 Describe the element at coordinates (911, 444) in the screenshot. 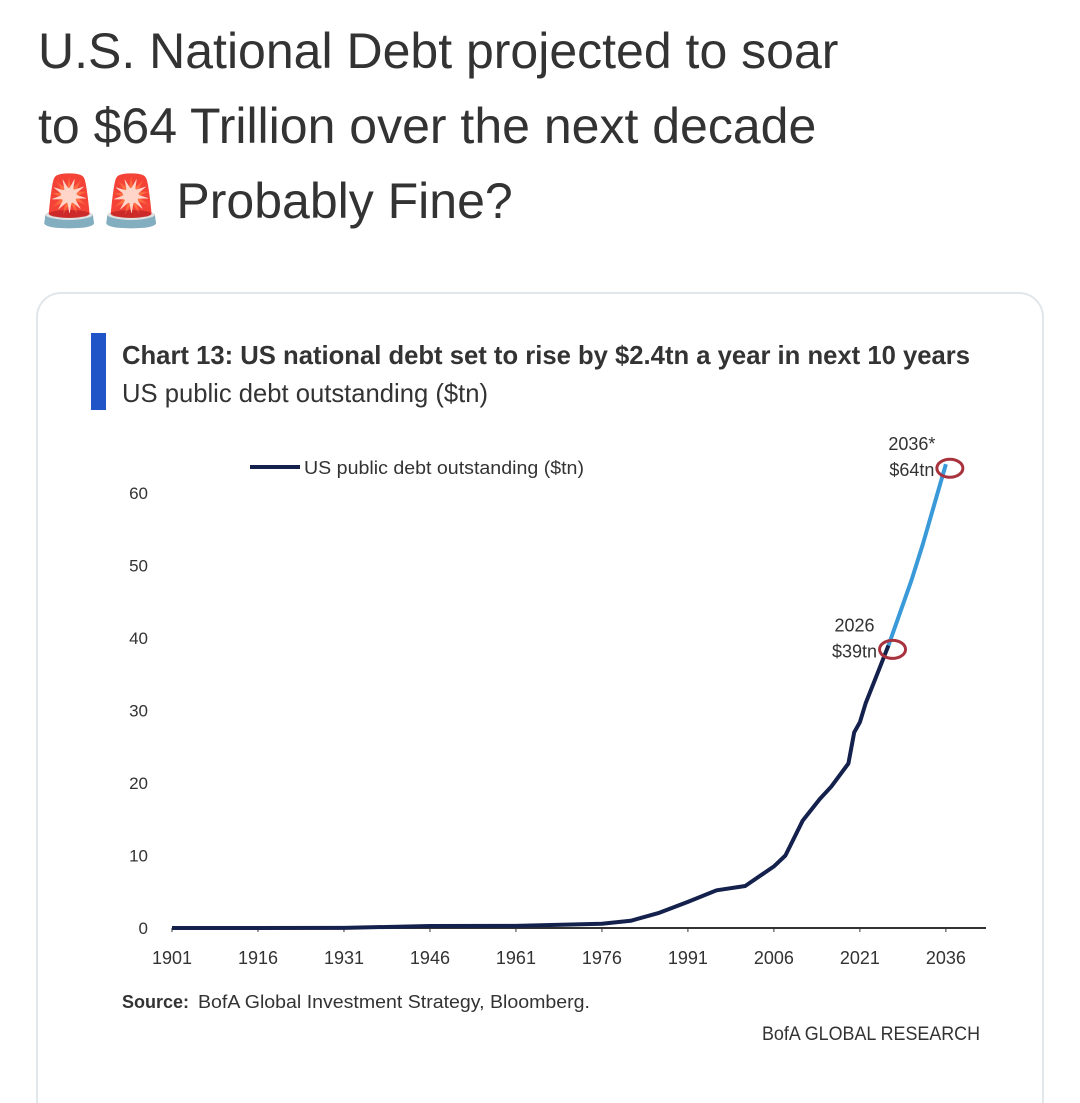

I see `annotation-year: 2036*` at that location.